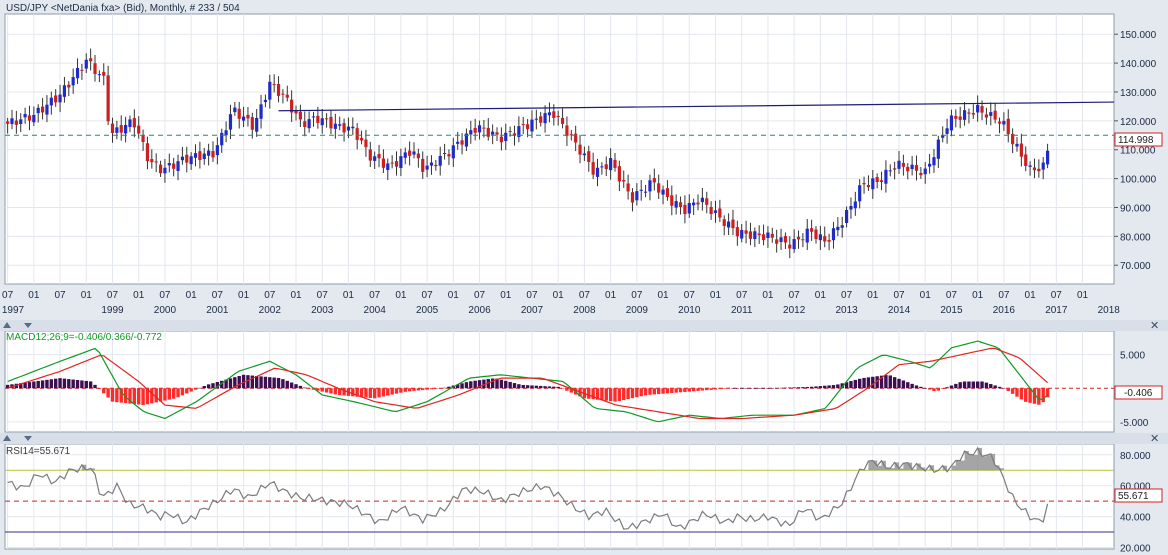  What do you see at coordinates (528, 488) in the screenshot?
I see `rsi-line` at bounding box center [528, 488].